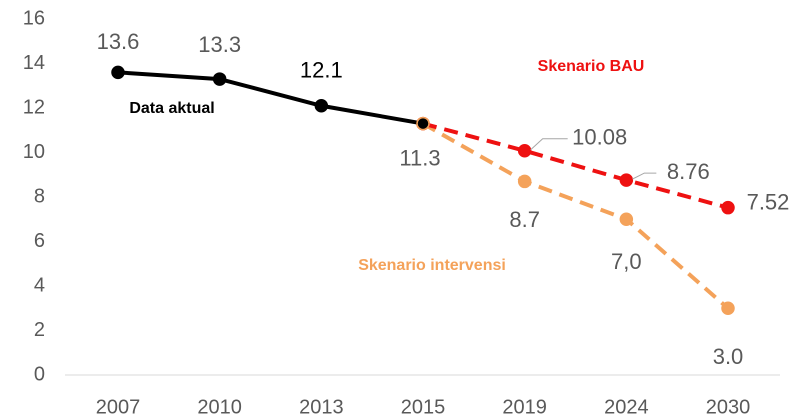  I want to click on data-label: 13.6, so click(118, 41).